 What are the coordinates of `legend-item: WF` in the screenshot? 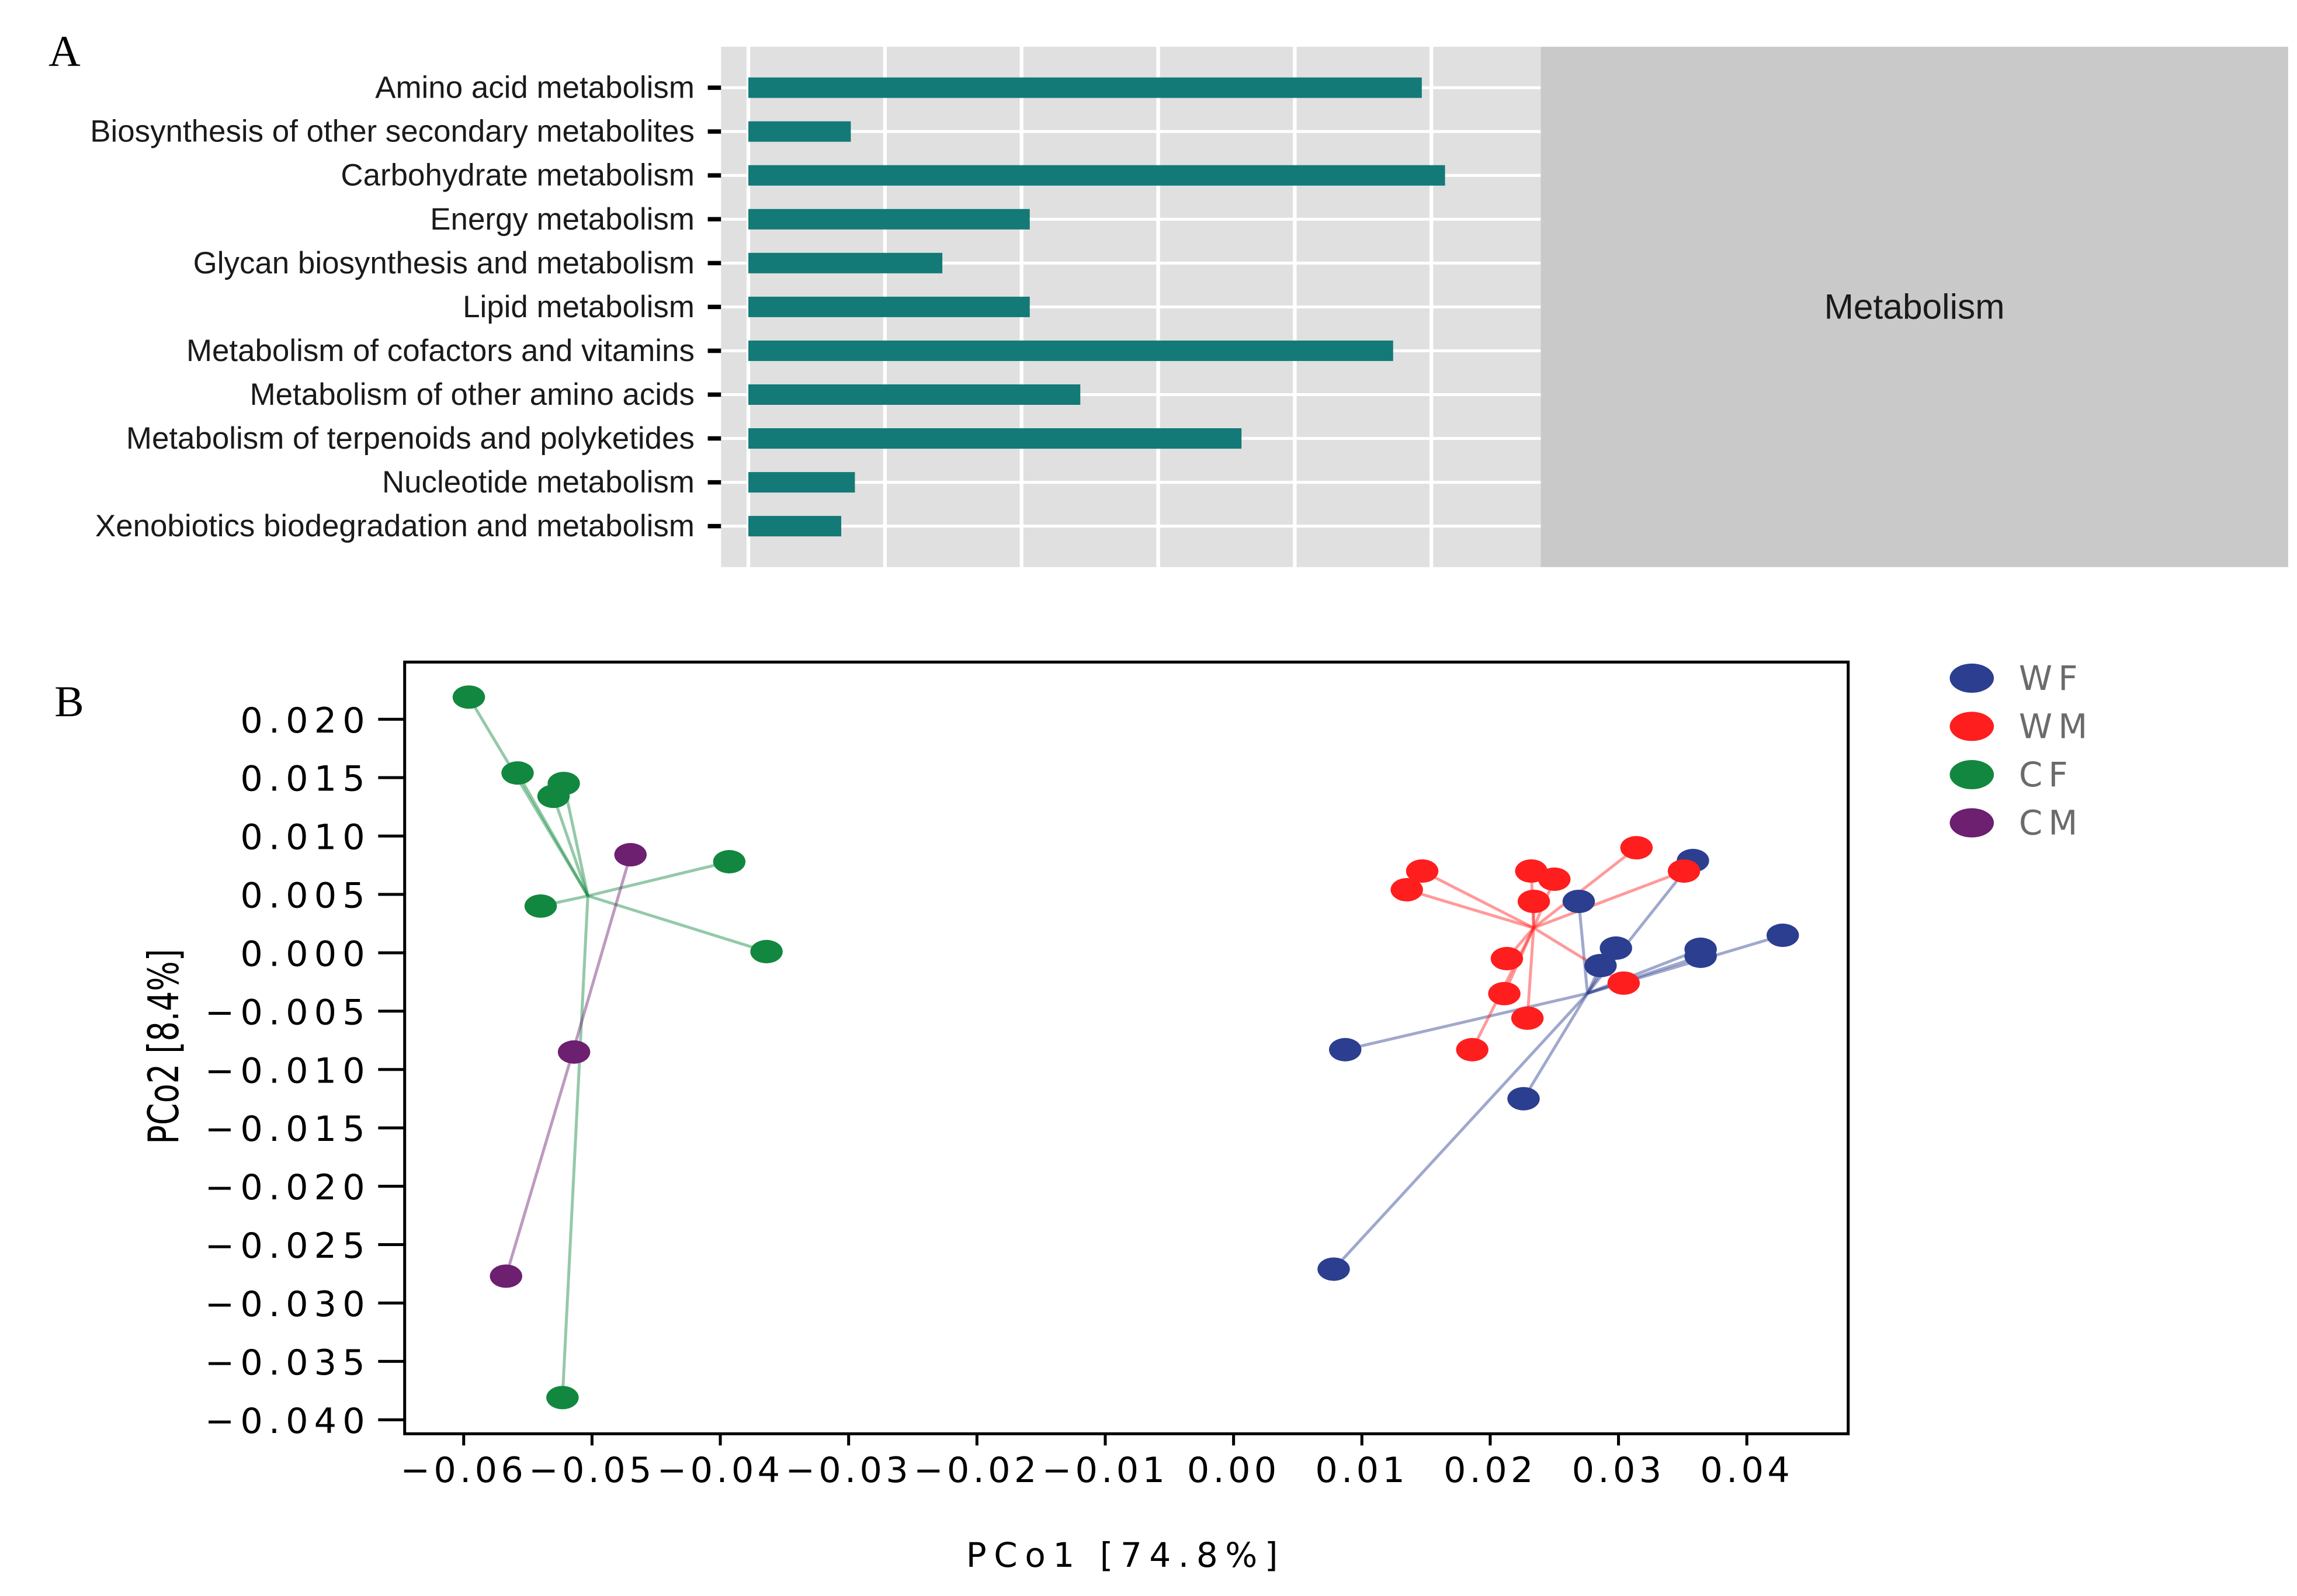 It's located at (2016, 678).